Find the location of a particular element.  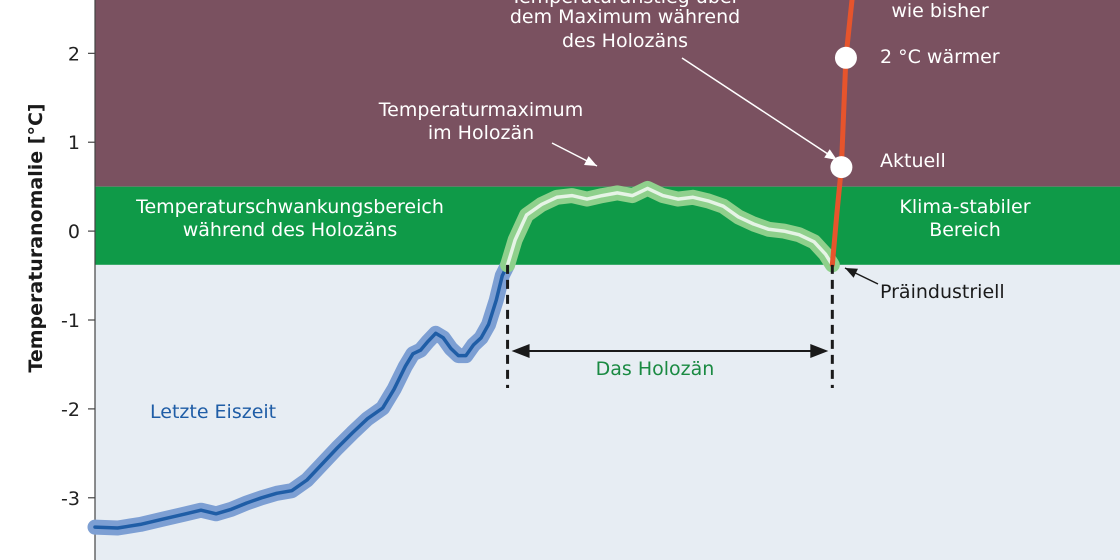

point-two-degrees is located at coordinates (845, 57).